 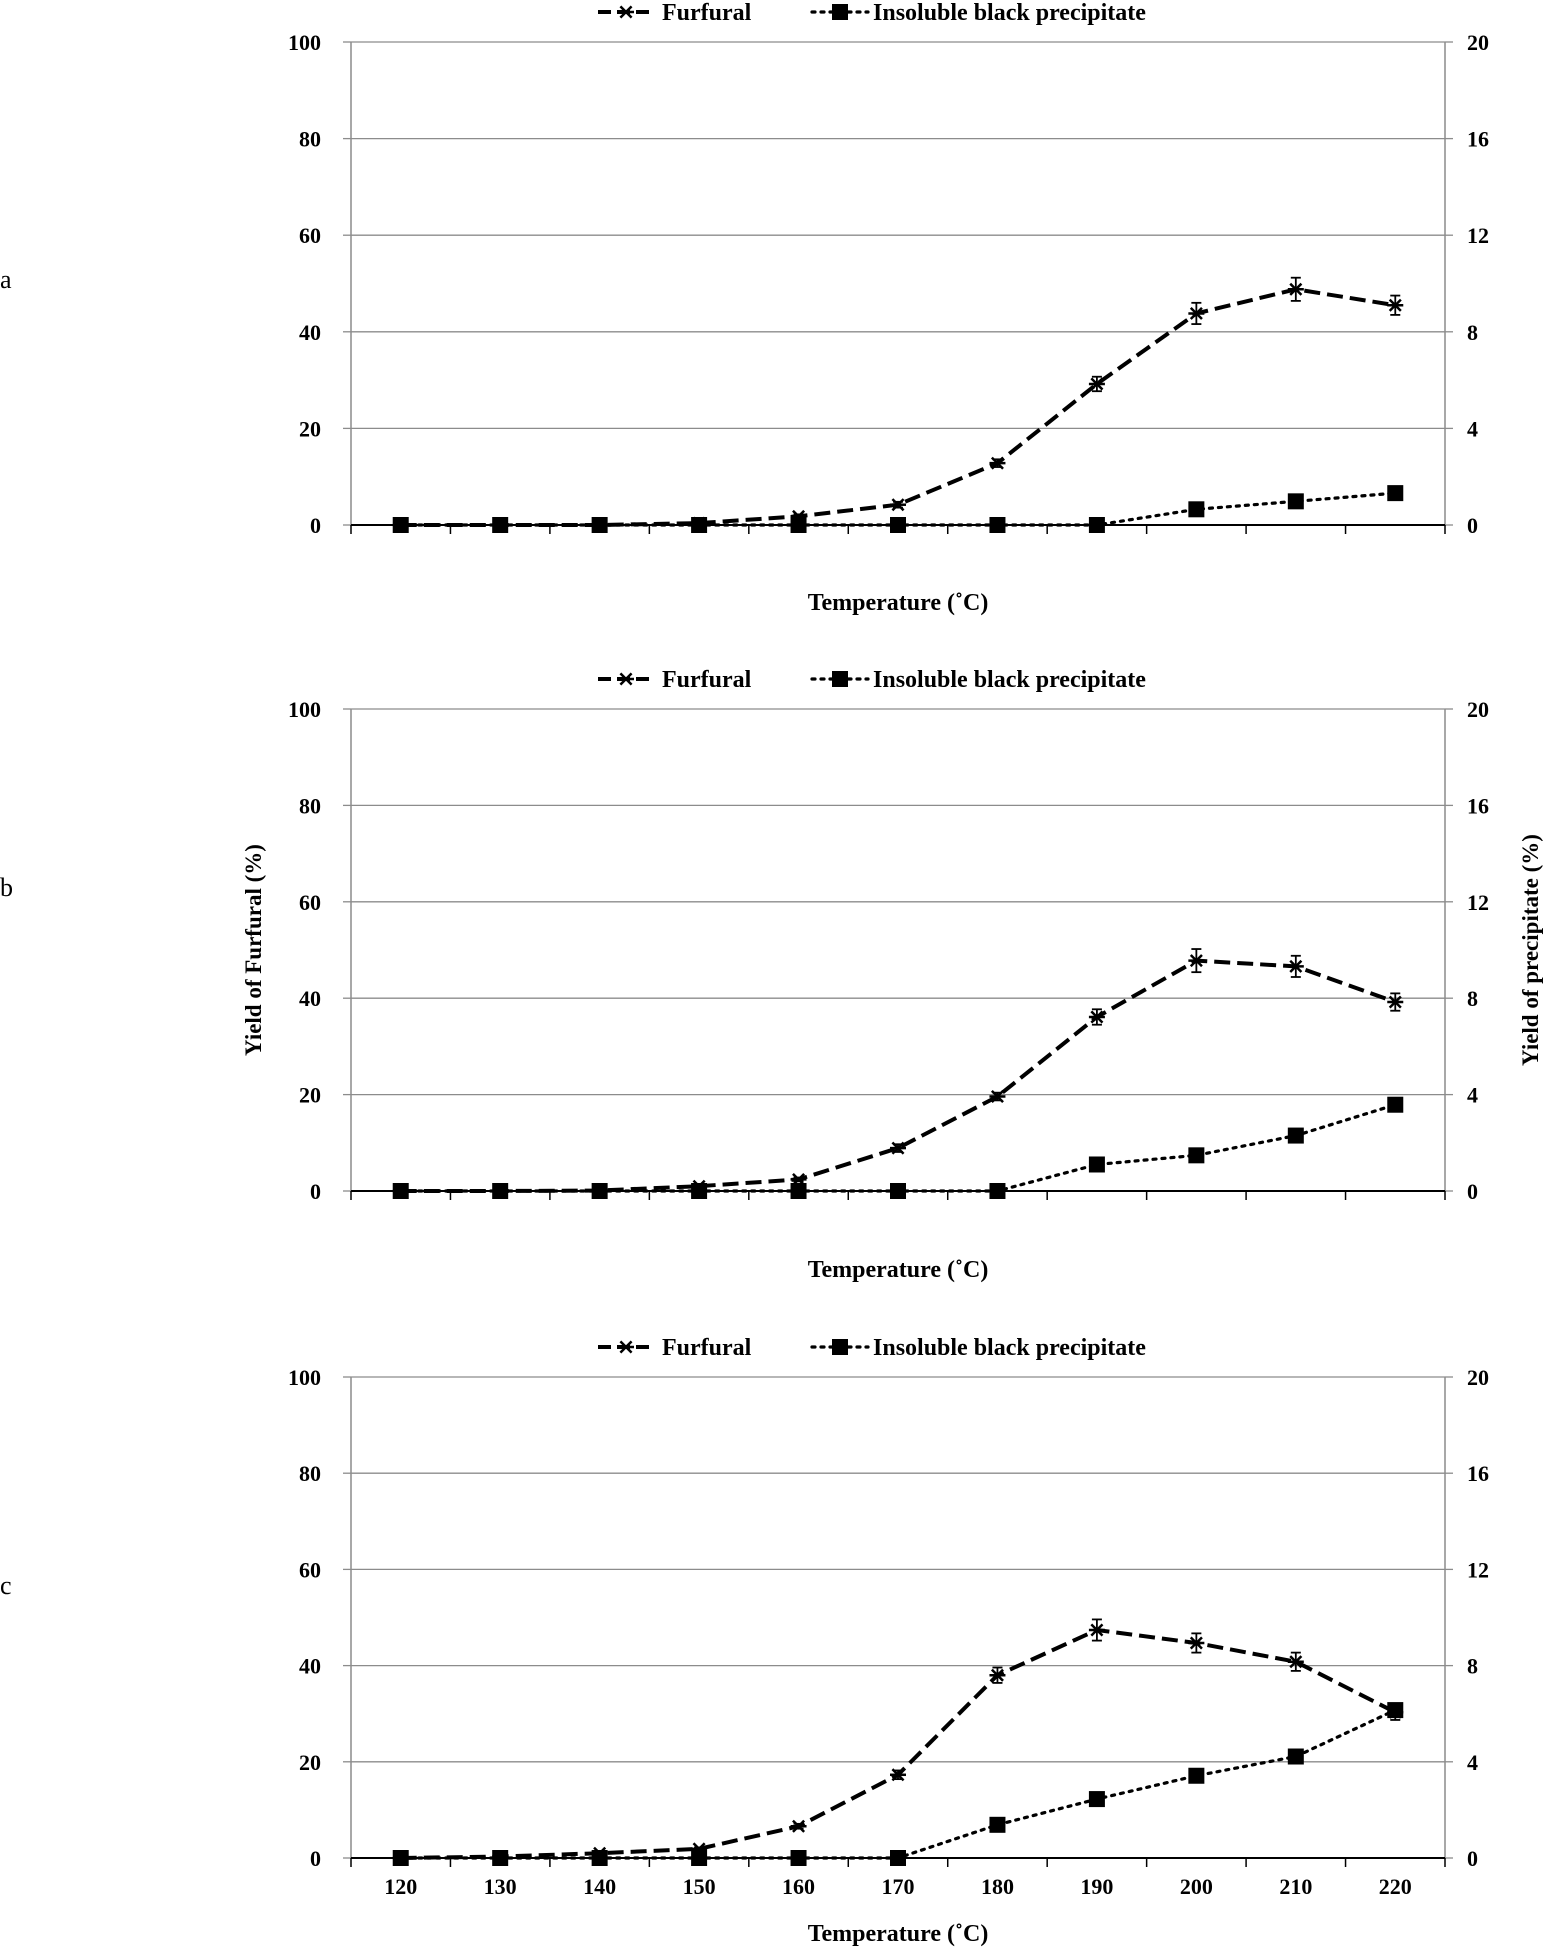 I want to click on x-tick-label: 220, so click(x=1395, y=1886).